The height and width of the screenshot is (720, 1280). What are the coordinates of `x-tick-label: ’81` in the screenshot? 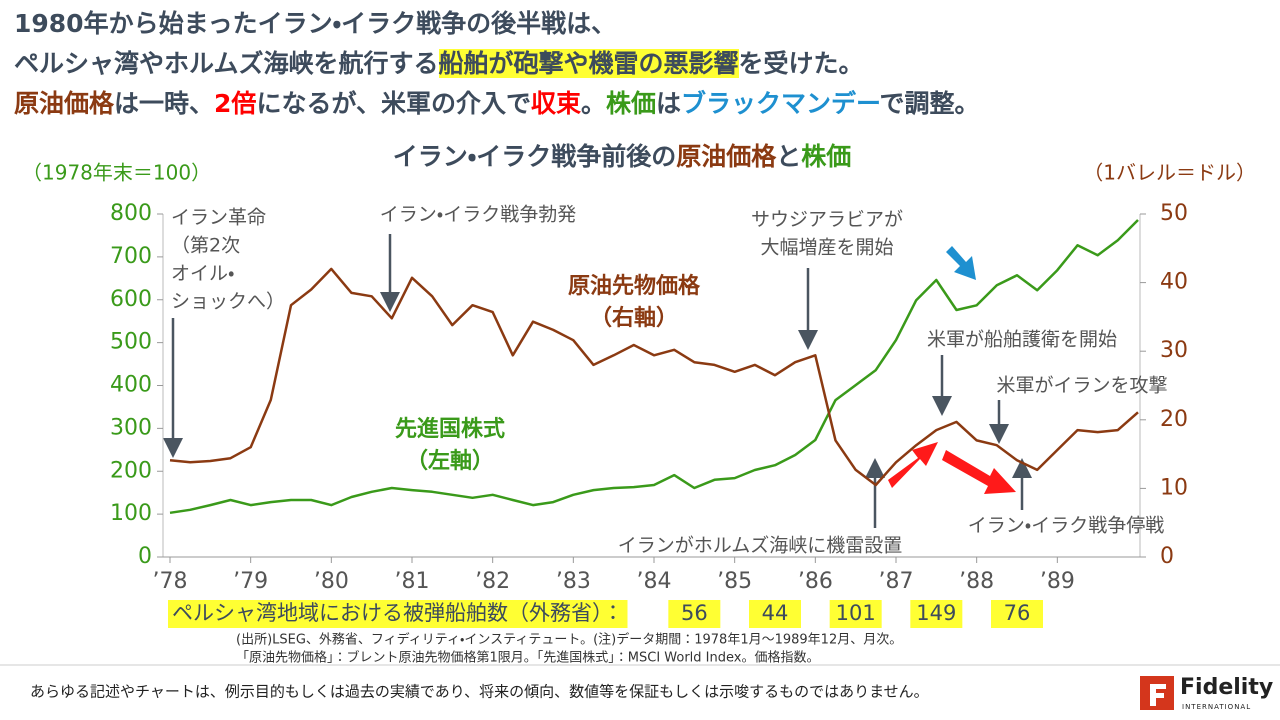 It's located at (412, 581).